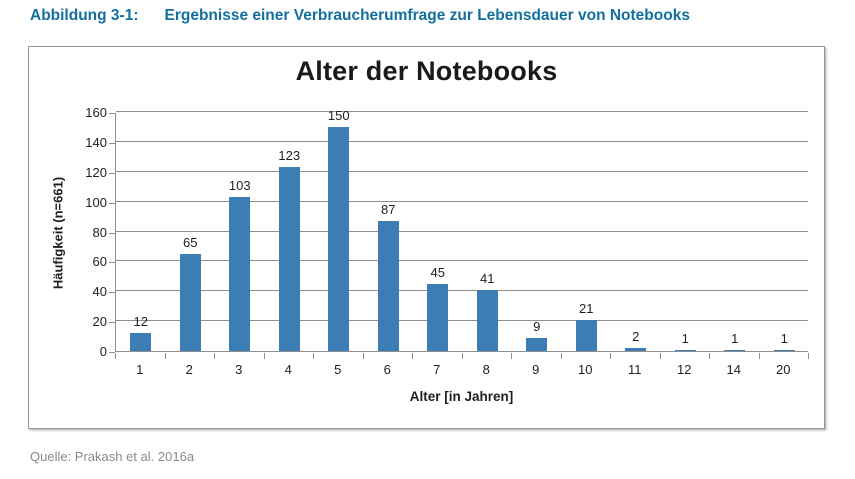 Image resolution: width=855 pixels, height=479 pixels. What do you see at coordinates (586, 308) in the screenshot?
I see `bar-value-label: 21` at bounding box center [586, 308].